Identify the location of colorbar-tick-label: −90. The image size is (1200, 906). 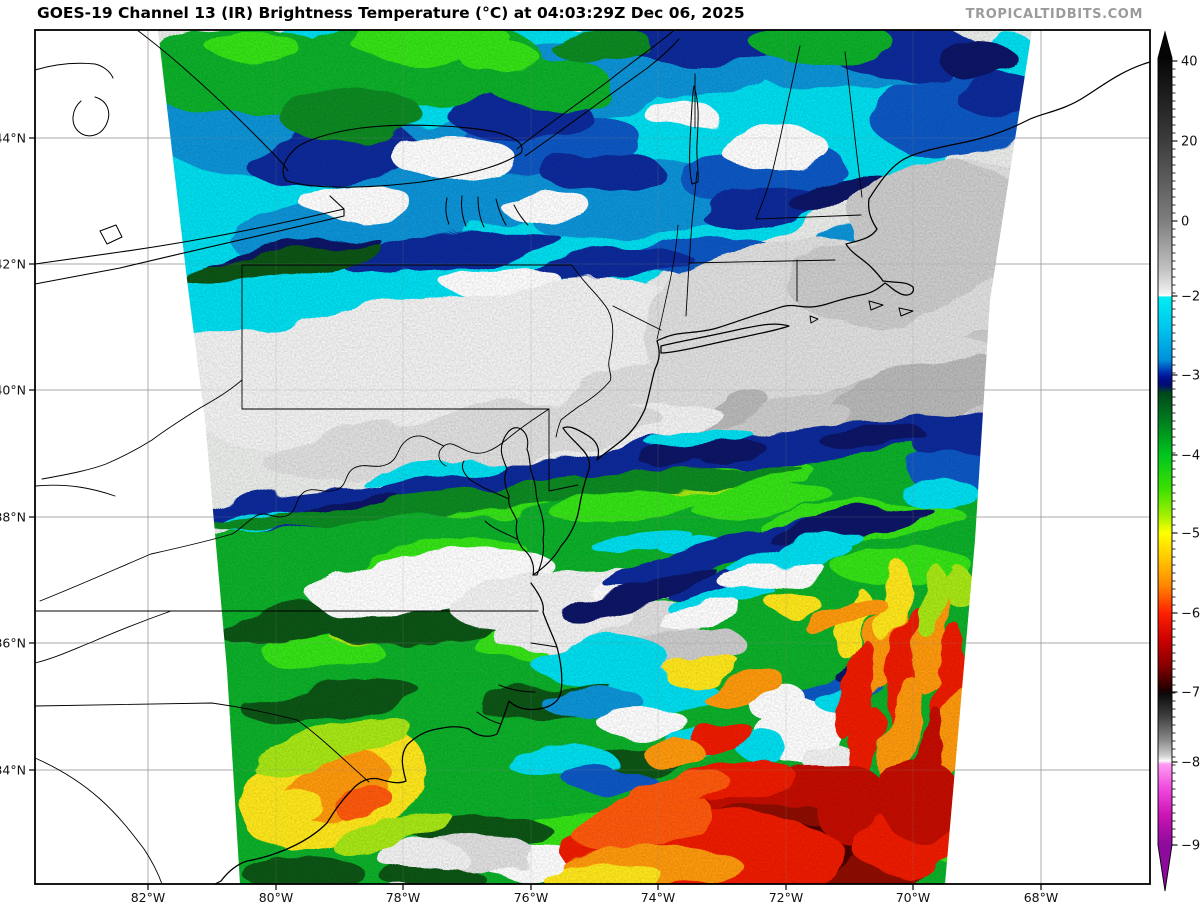
(1190, 846).